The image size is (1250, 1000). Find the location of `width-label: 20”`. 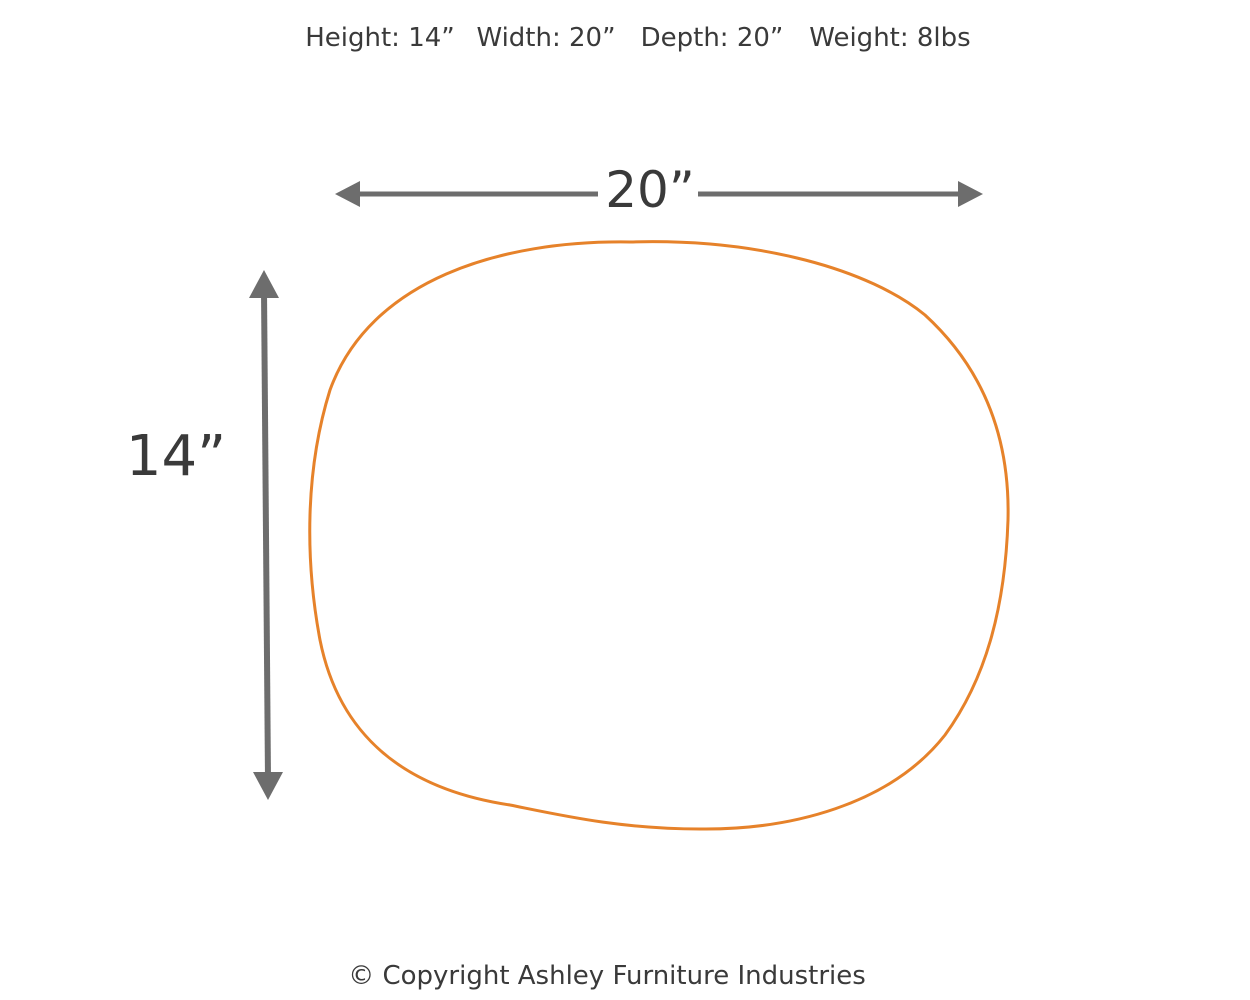

width-label: 20” is located at coordinates (650, 190).